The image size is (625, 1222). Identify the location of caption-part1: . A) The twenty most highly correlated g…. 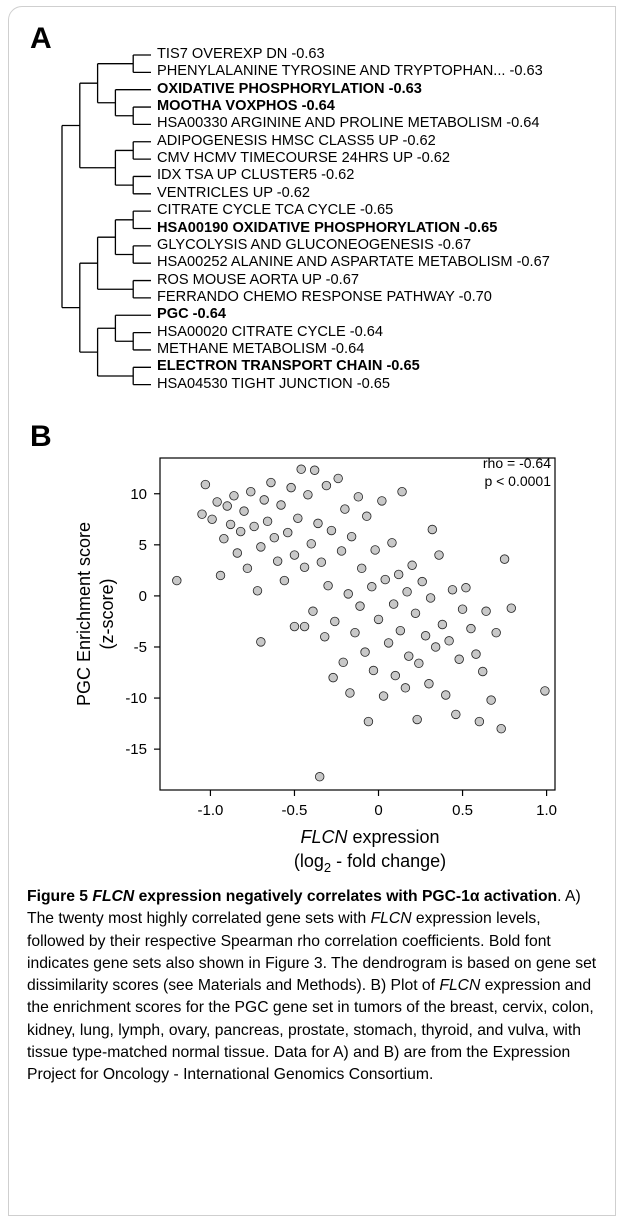
(304, 908).